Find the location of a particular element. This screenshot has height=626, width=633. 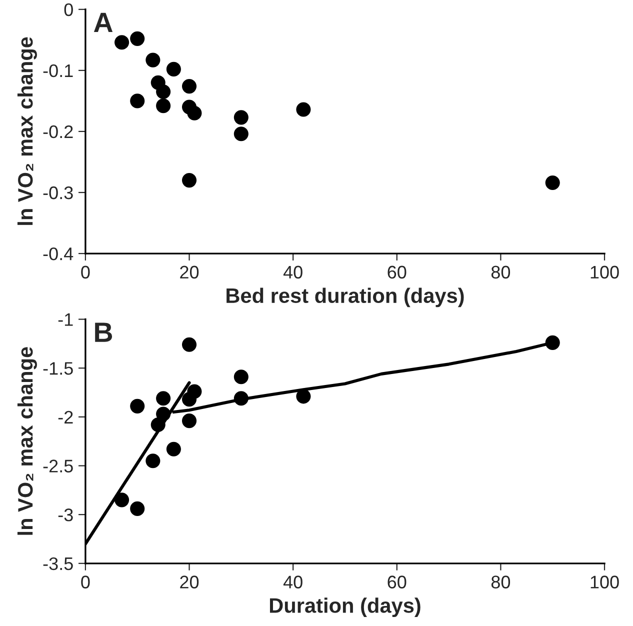

x-axis-title: Duration (days) is located at coordinates (345, 608).